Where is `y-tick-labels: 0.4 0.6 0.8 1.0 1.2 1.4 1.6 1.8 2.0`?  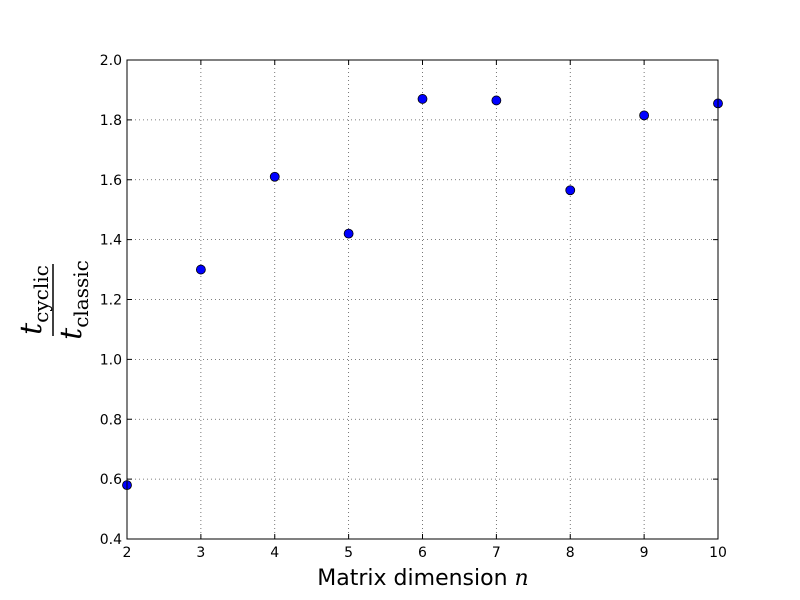
y-tick-labels: 0.4 0.6 0.8 1.0 1.2 1.4 1.6 1.8 2.0 is located at coordinates (111, 300).